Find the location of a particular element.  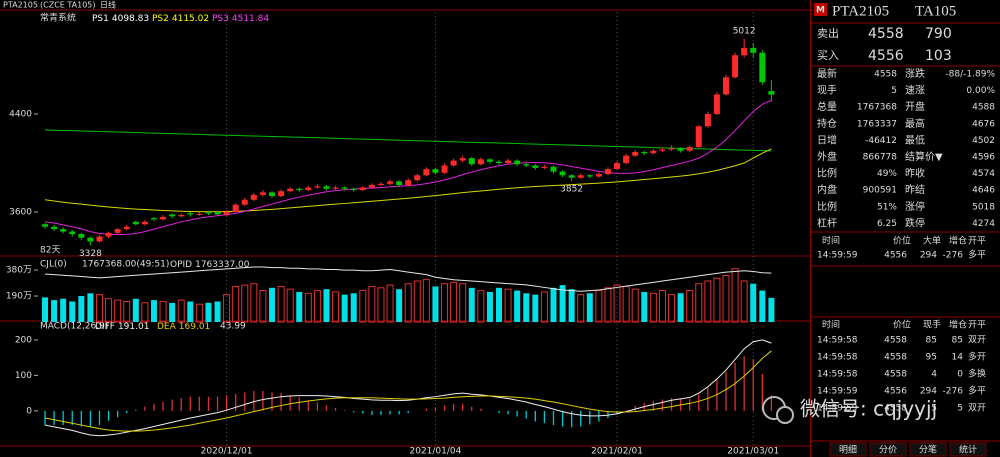

legend-entry: OPID 1763337.00 is located at coordinates (210, 265).